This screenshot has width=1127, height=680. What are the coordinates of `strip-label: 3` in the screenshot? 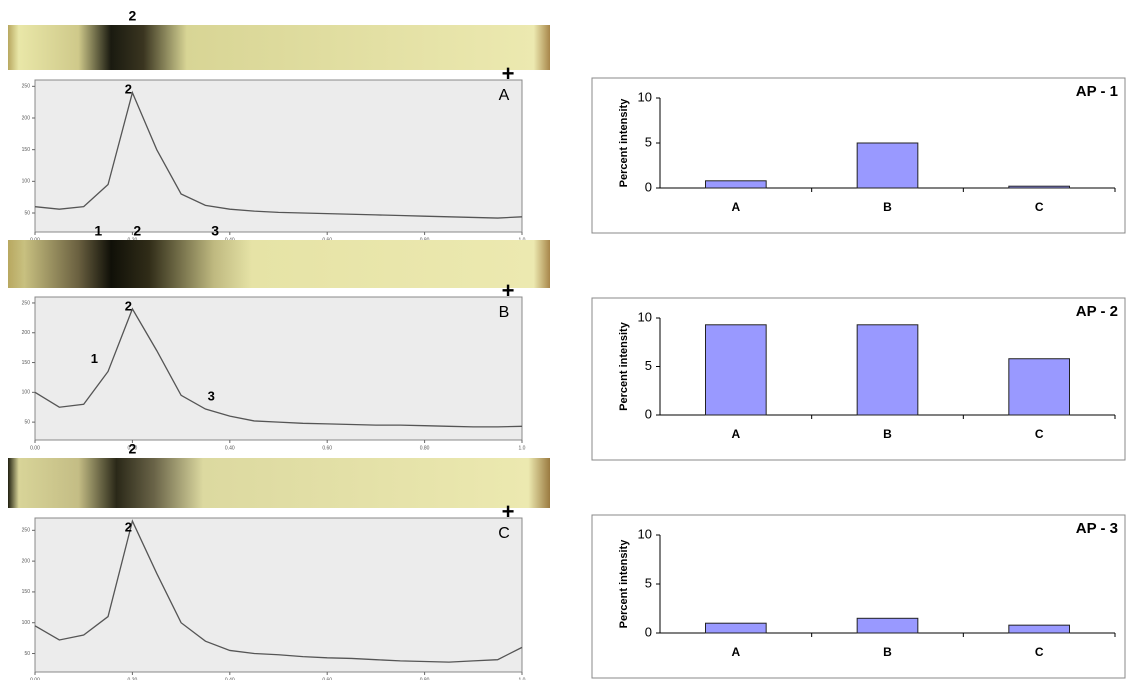 It's located at (215, 231).